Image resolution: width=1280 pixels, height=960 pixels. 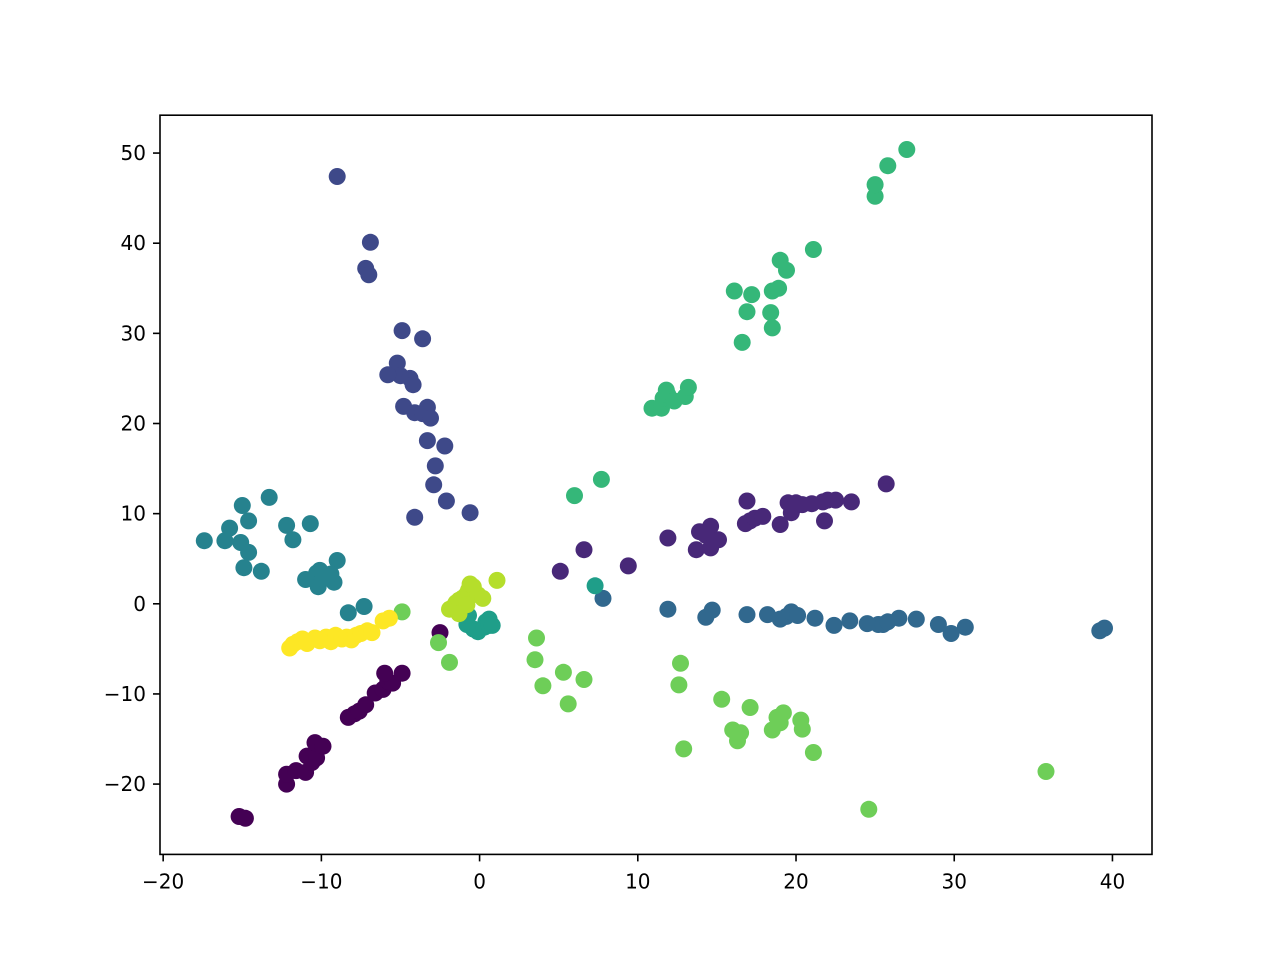 What do you see at coordinates (132, 468) in the screenshot?
I see `y-axis: −20 −10 0 10 20 30 40 50` at bounding box center [132, 468].